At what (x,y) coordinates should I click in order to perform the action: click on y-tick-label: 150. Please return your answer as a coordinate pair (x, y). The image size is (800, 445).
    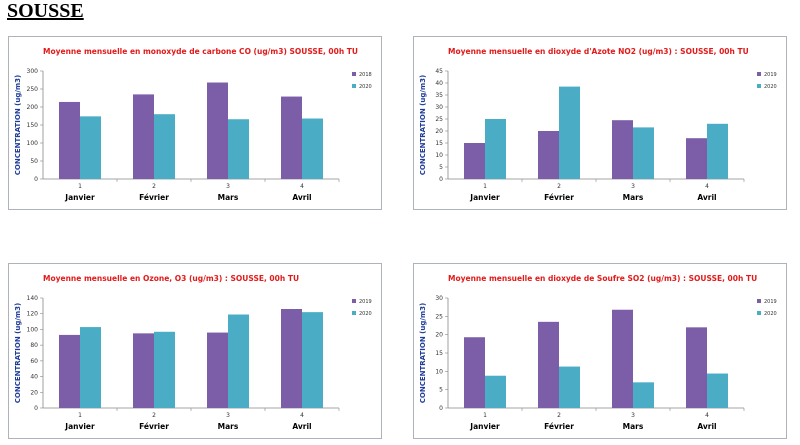
    Looking at the image, I should click on (33, 125).